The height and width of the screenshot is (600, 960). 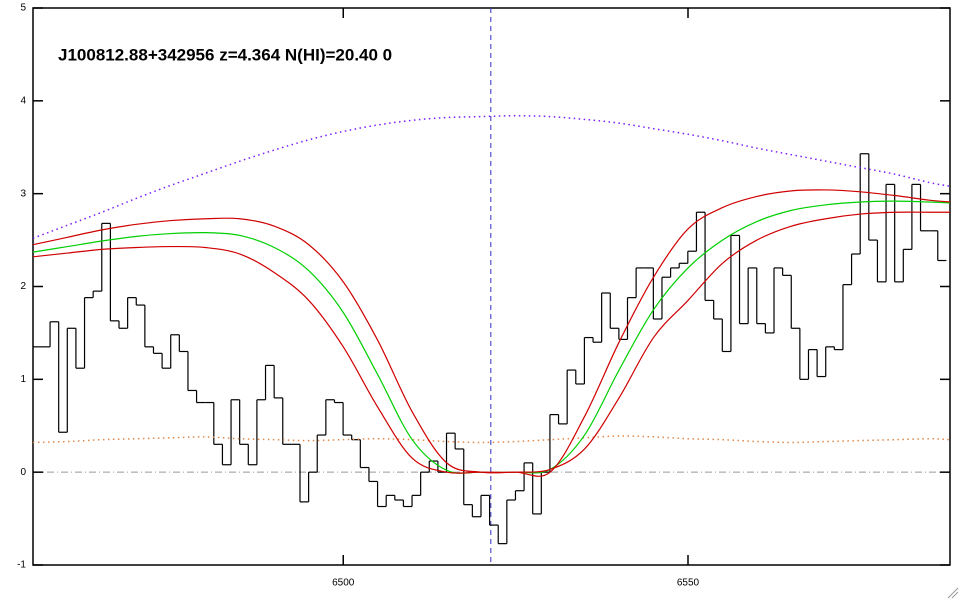 I want to click on chart-title: J100812.88+342956 z=4.364 N(HI)=20.40 0, so click(x=225, y=54).